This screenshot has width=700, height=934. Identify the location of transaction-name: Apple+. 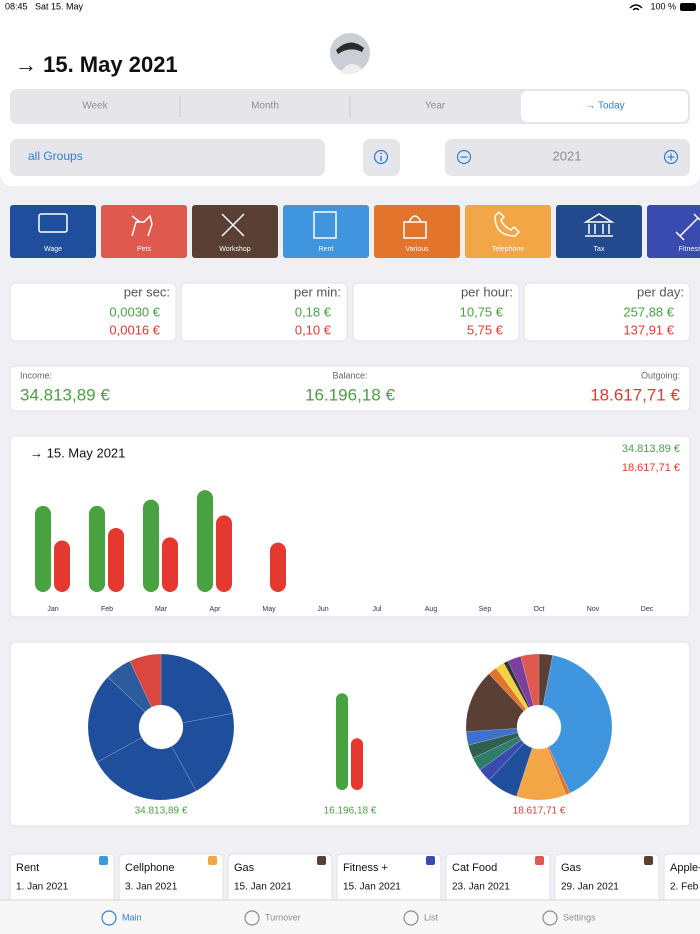
(685, 868).